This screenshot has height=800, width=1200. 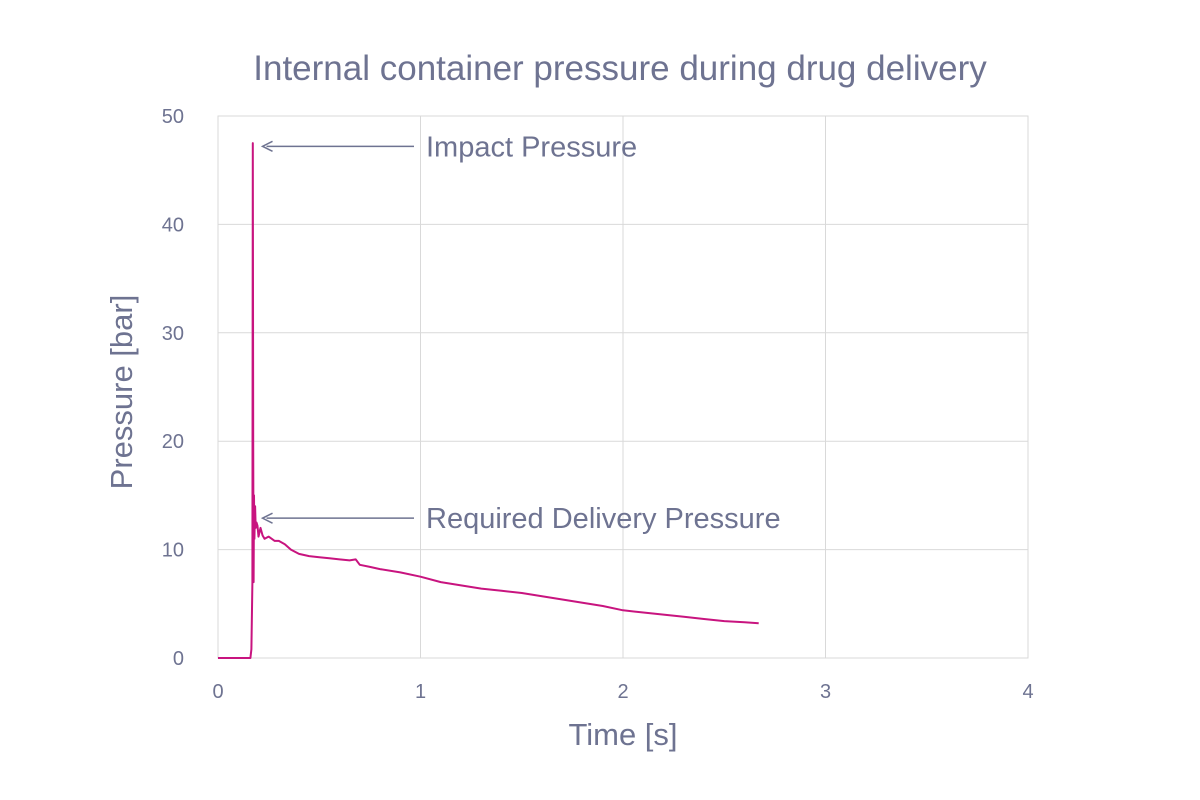 I want to click on x-tick-label: 0, so click(x=217, y=692).